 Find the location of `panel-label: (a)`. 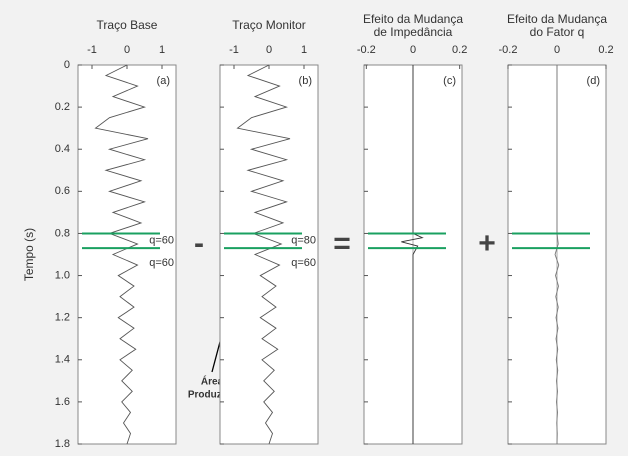

panel-label: (a) is located at coordinates (163, 81).